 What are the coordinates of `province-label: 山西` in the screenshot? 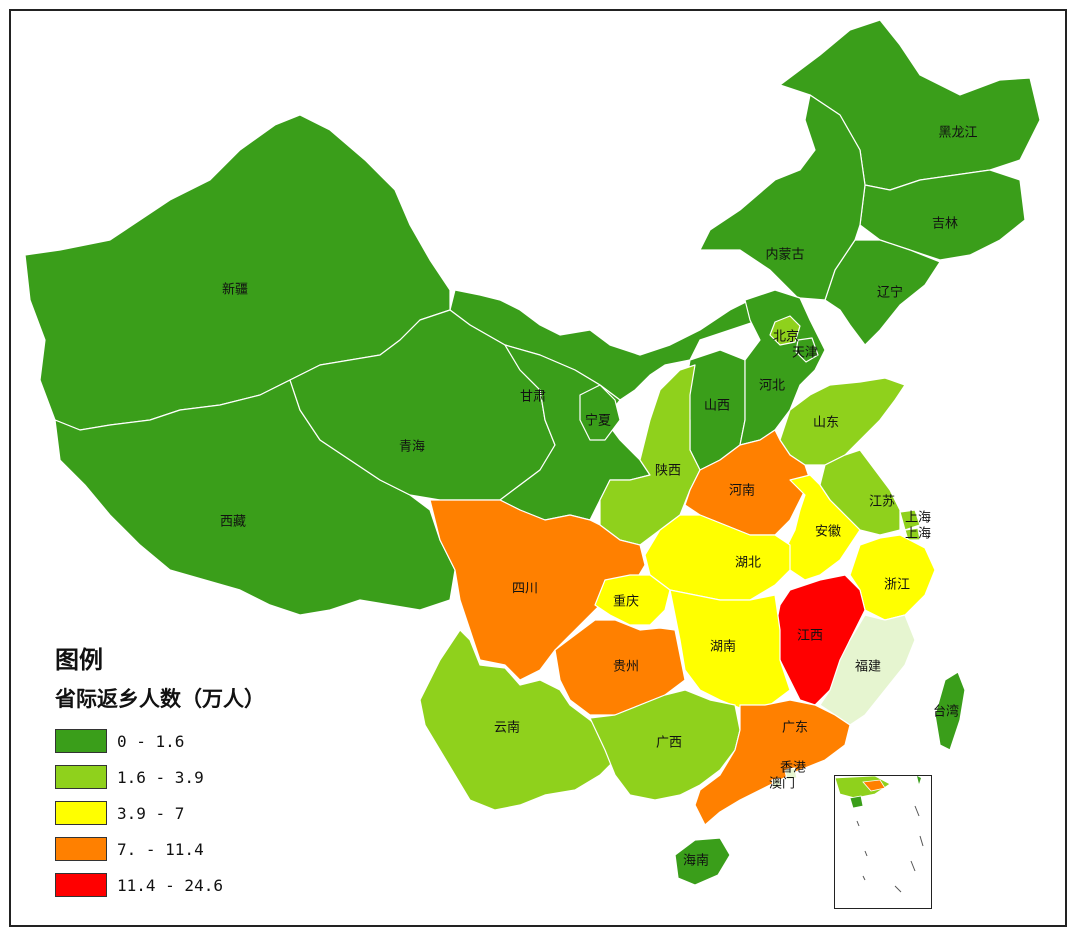 It's located at (717, 406).